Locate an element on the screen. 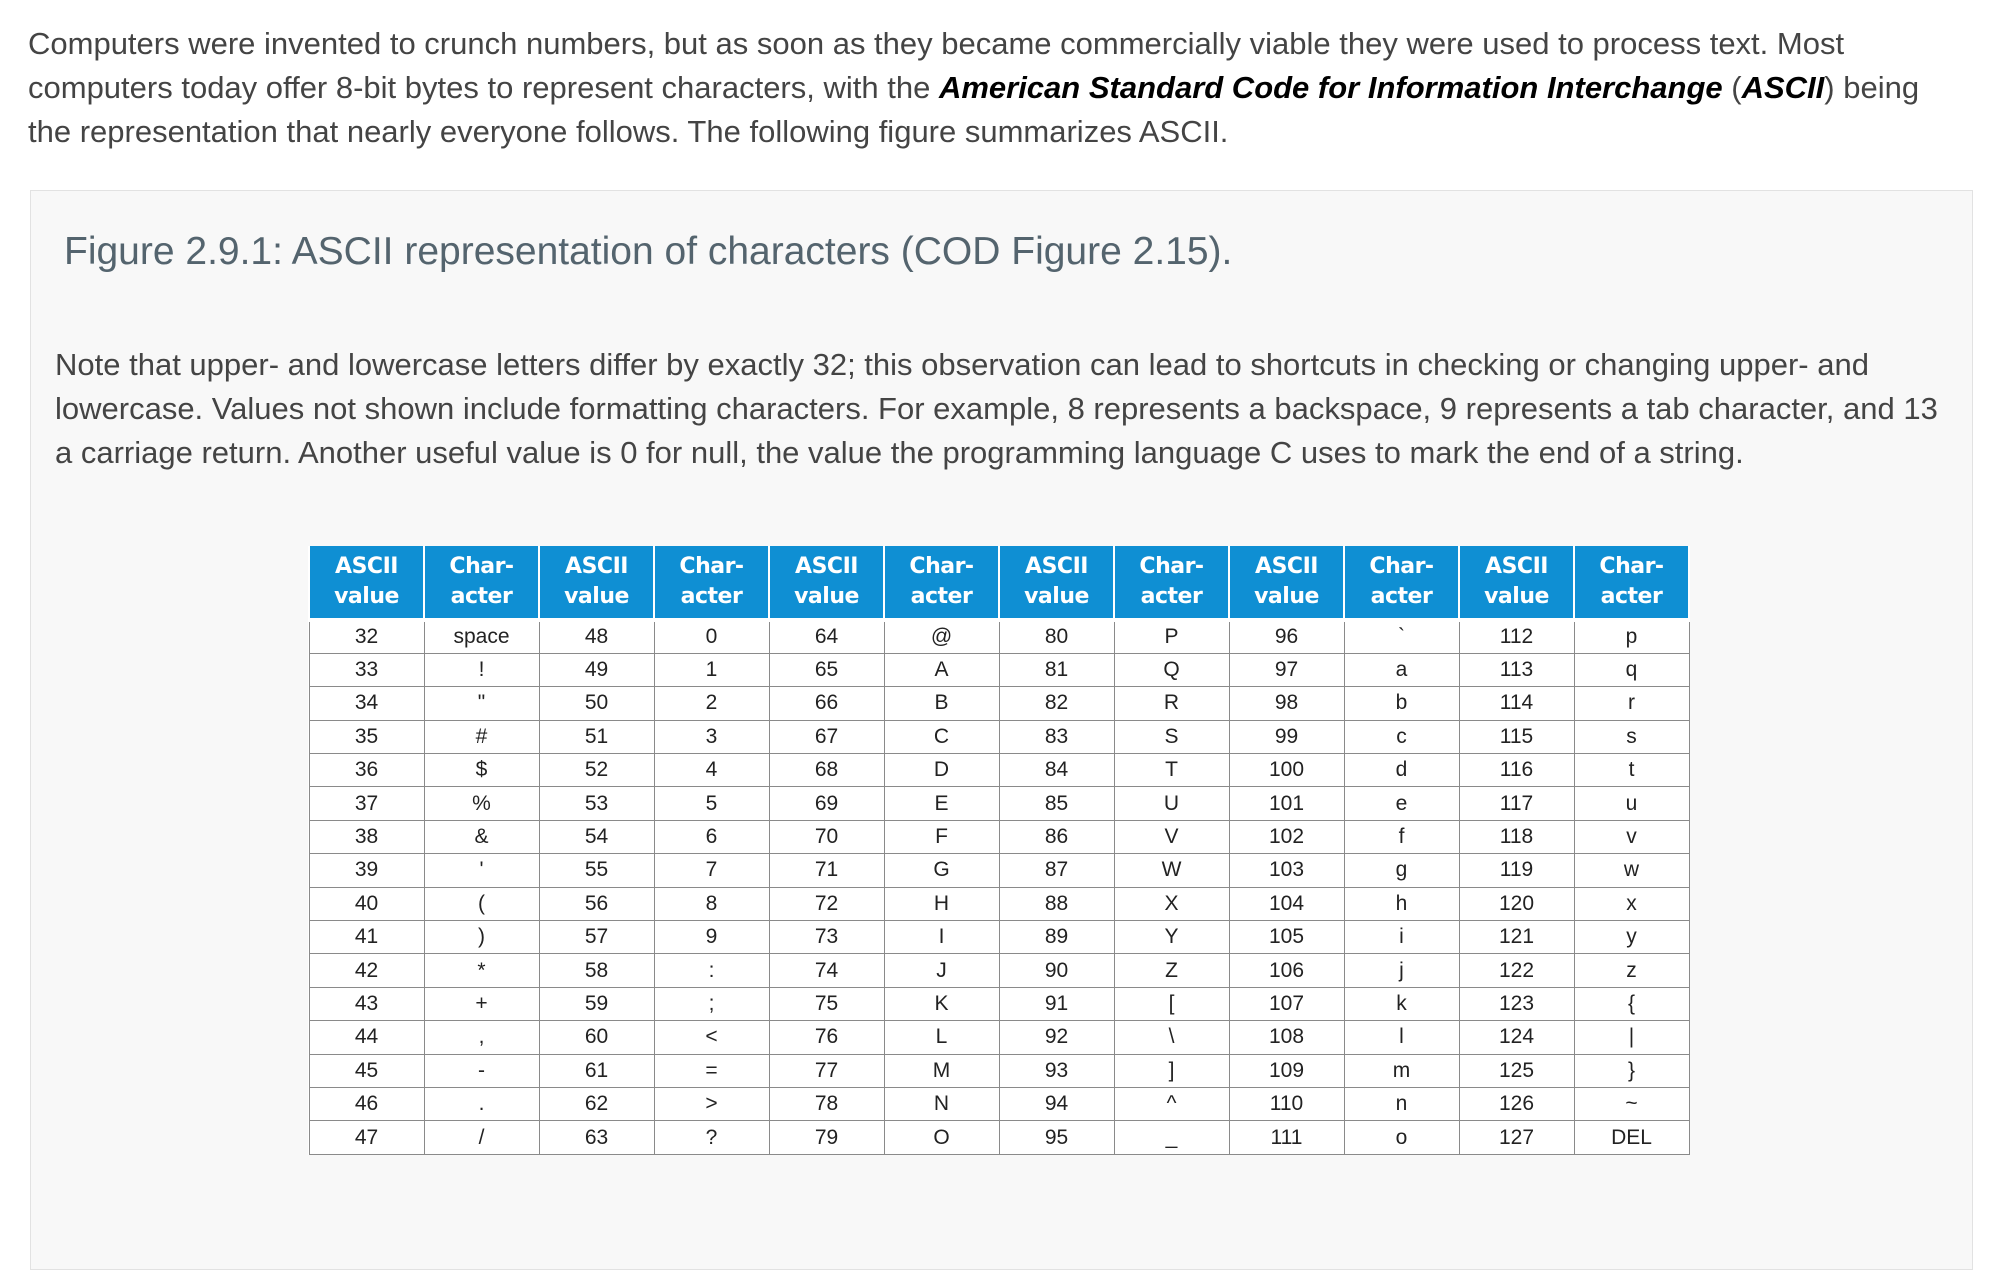  character-cell: a is located at coordinates (1401, 670).